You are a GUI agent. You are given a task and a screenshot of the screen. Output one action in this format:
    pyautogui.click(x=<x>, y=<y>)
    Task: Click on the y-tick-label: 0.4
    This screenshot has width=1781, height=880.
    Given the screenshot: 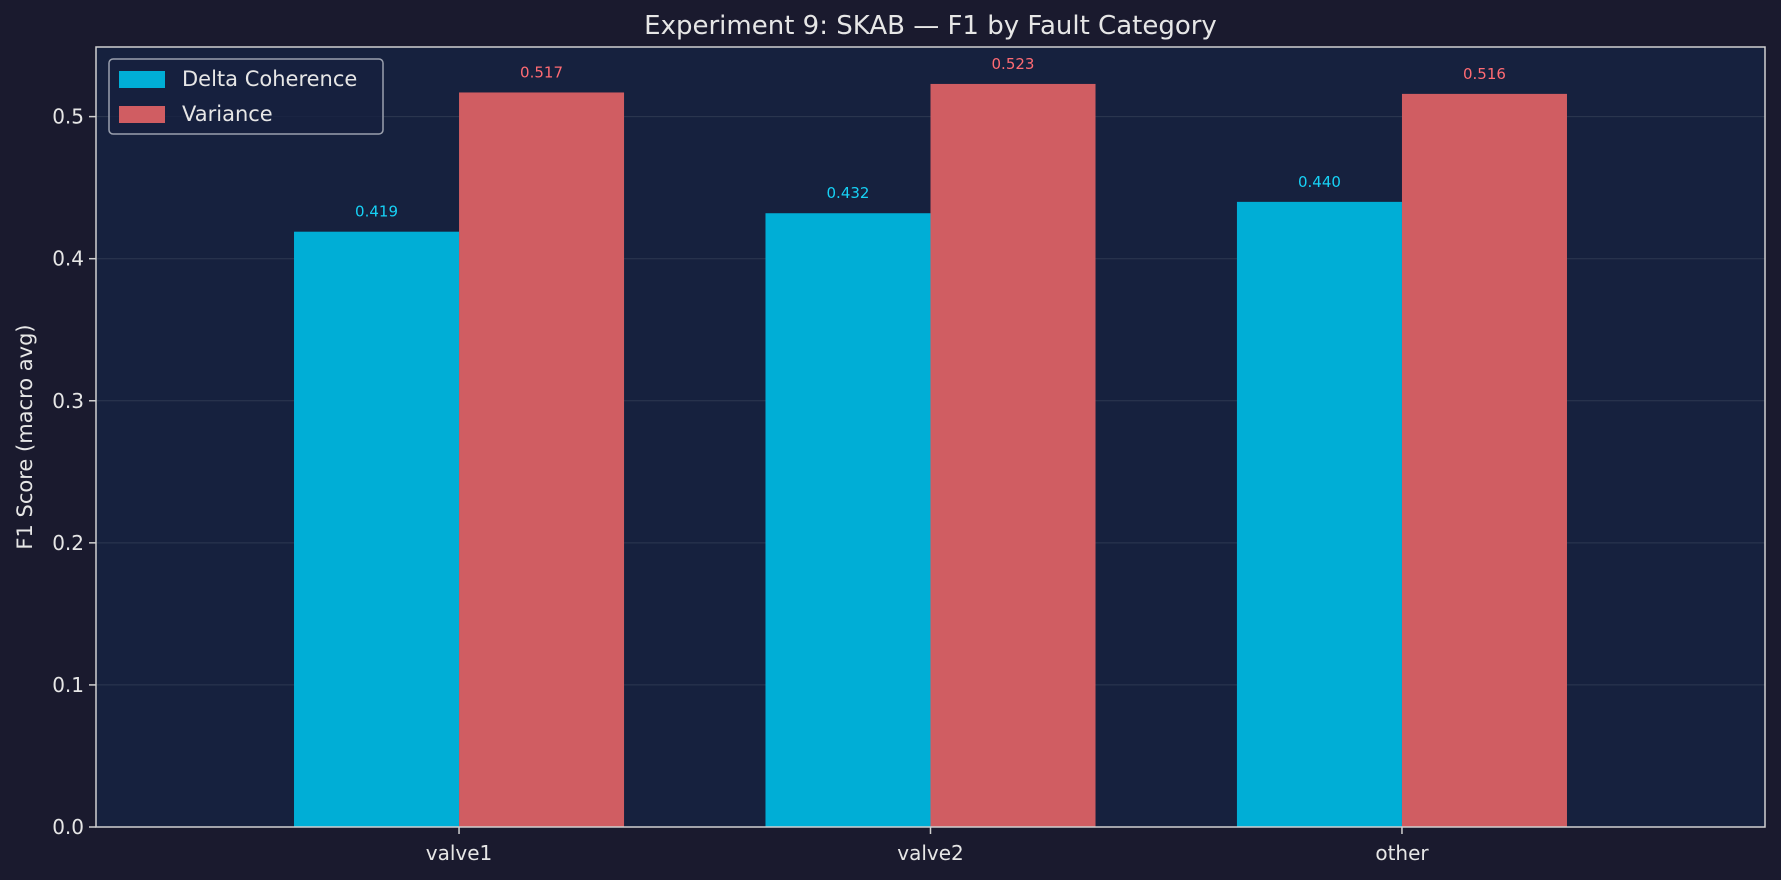 What is the action you would take?
    pyautogui.click(x=68, y=259)
    